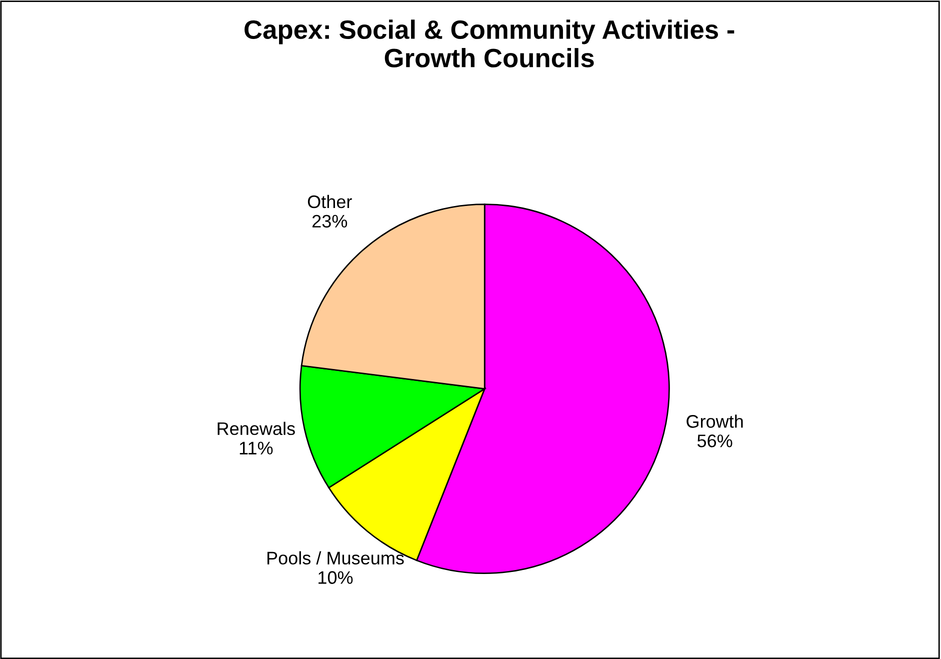 The width and height of the screenshot is (941, 659). Describe the element at coordinates (714, 421) in the screenshot. I see `slice-label: Growth` at that location.